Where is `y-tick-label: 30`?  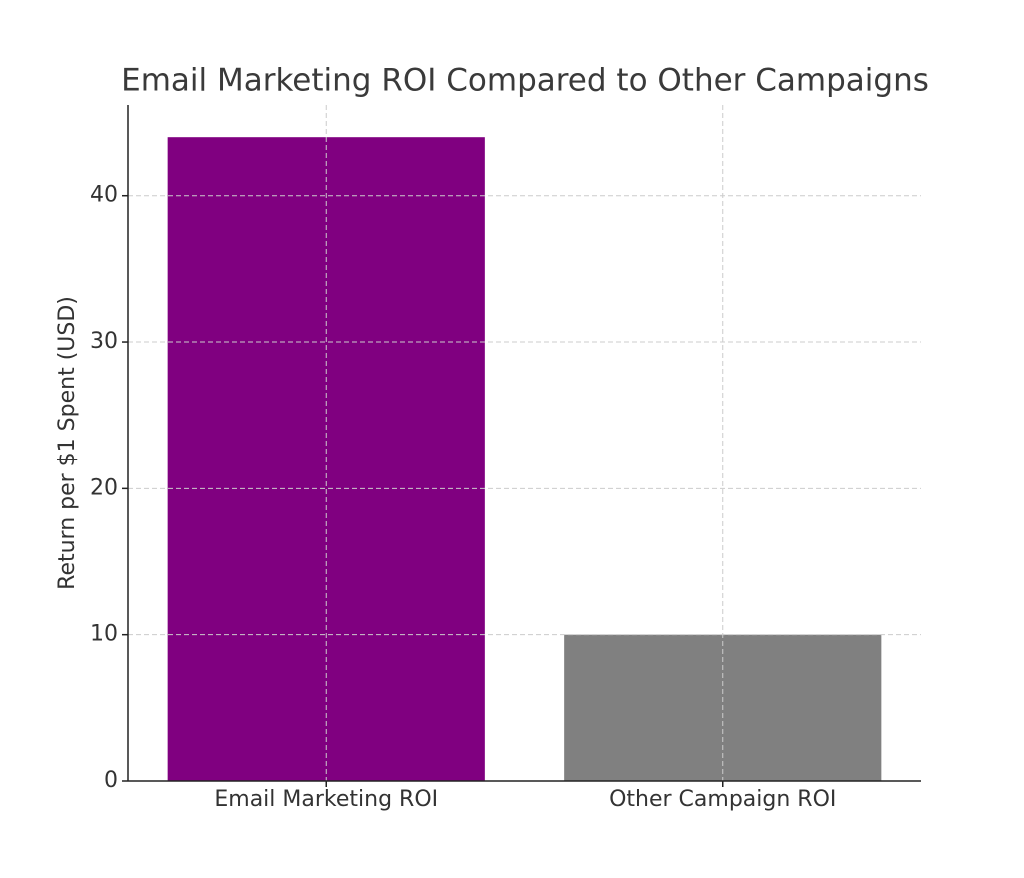
y-tick-label: 30 is located at coordinates (104, 341).